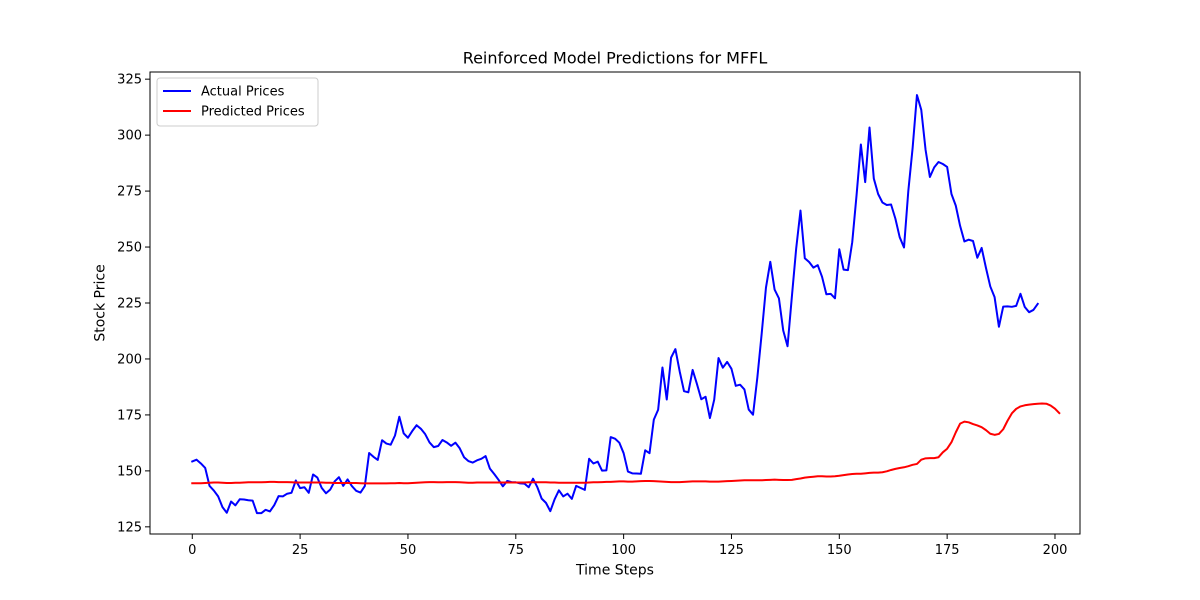  What do you see at coordinates (253, 112) in the screenshot?
I see `legend-label-predicted-prices: Predicted Prices` at bounding box center [253, 112].